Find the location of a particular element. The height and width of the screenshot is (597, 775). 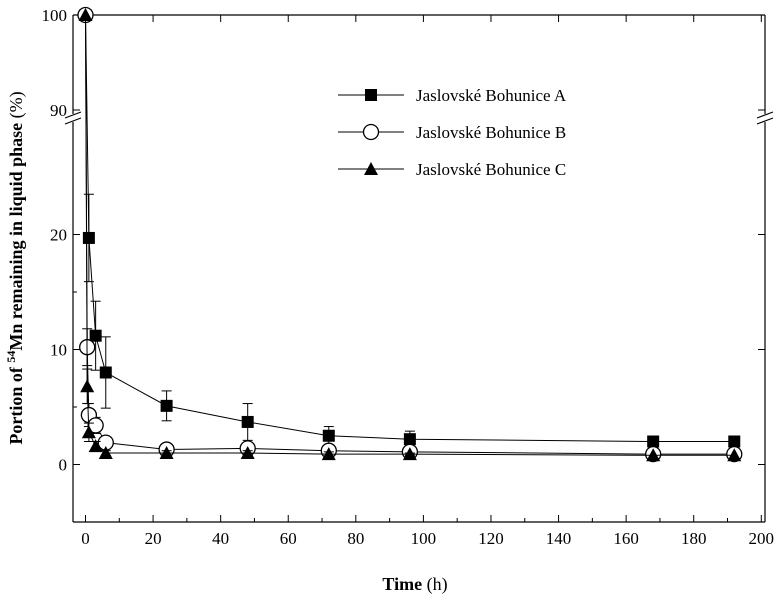

x-tick-label: 60 is located at coordinates (288, 538).